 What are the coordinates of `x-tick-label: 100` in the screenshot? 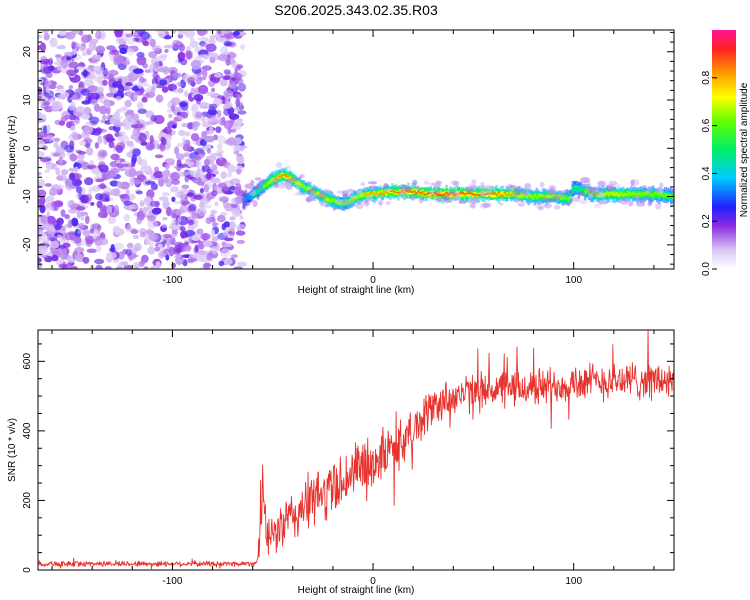 It's located at (573, 581).